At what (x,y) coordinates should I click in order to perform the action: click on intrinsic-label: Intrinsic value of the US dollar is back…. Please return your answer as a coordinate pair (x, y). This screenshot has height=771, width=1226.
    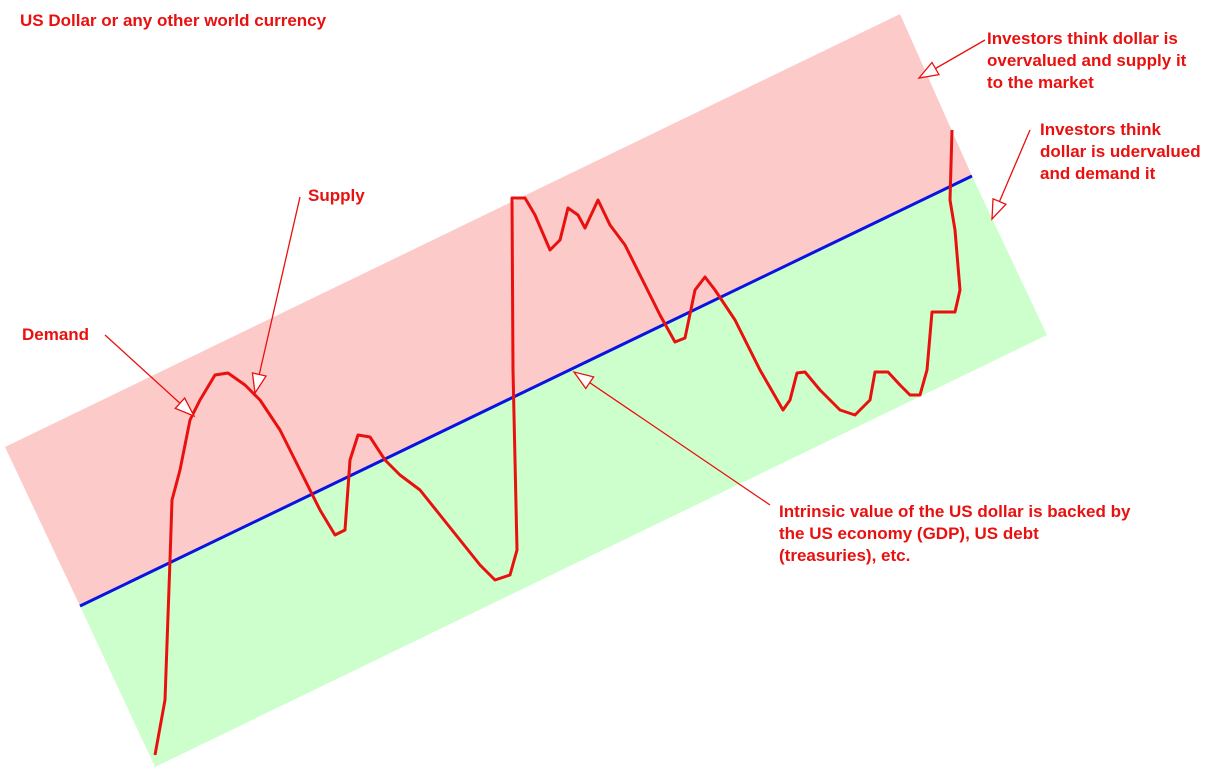
    Looking at the image, I should click on (955, 511).